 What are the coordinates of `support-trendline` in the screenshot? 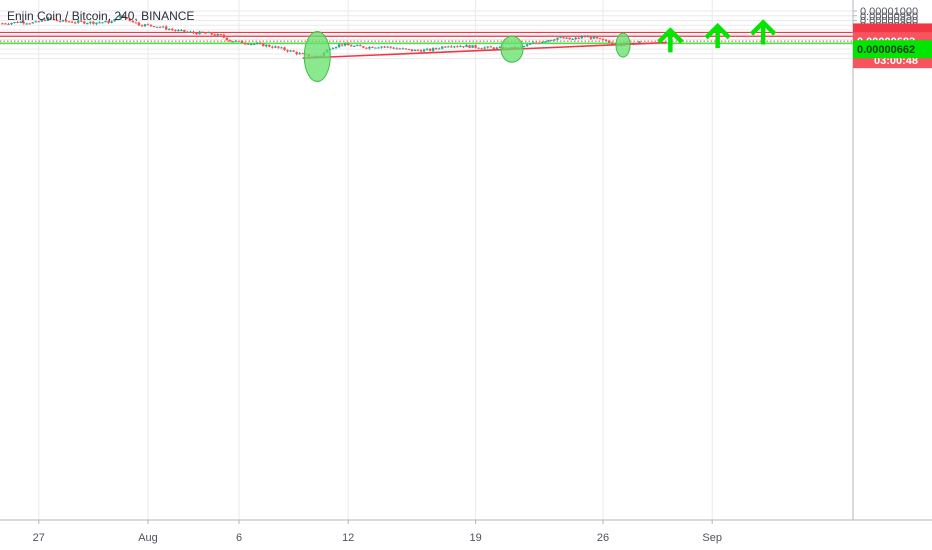 It's located at (484, 50).